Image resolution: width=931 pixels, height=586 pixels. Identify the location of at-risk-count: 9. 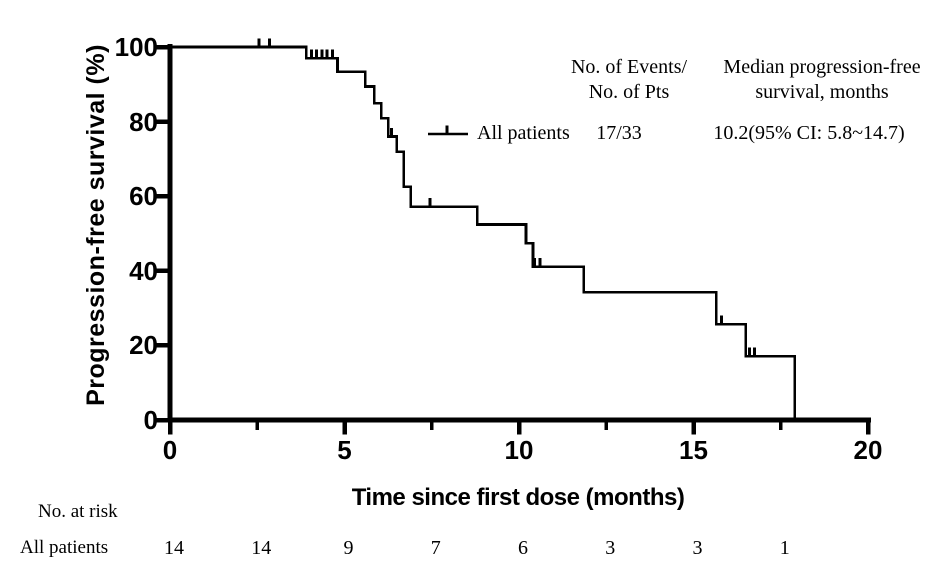
(348, 548).